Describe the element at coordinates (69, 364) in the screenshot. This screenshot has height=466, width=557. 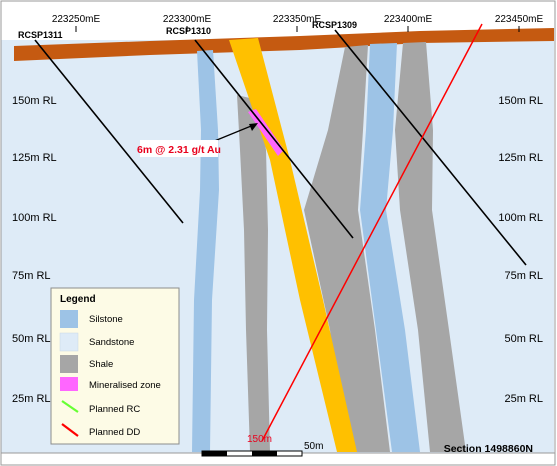
I see `legend-swatch-shale` at that location.